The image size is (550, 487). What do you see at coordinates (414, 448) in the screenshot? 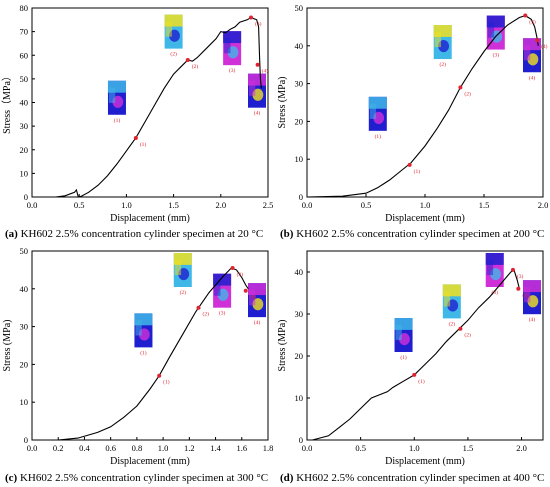
I see `x-tick-label-d: 1.0` at bounding box center [414, 448].